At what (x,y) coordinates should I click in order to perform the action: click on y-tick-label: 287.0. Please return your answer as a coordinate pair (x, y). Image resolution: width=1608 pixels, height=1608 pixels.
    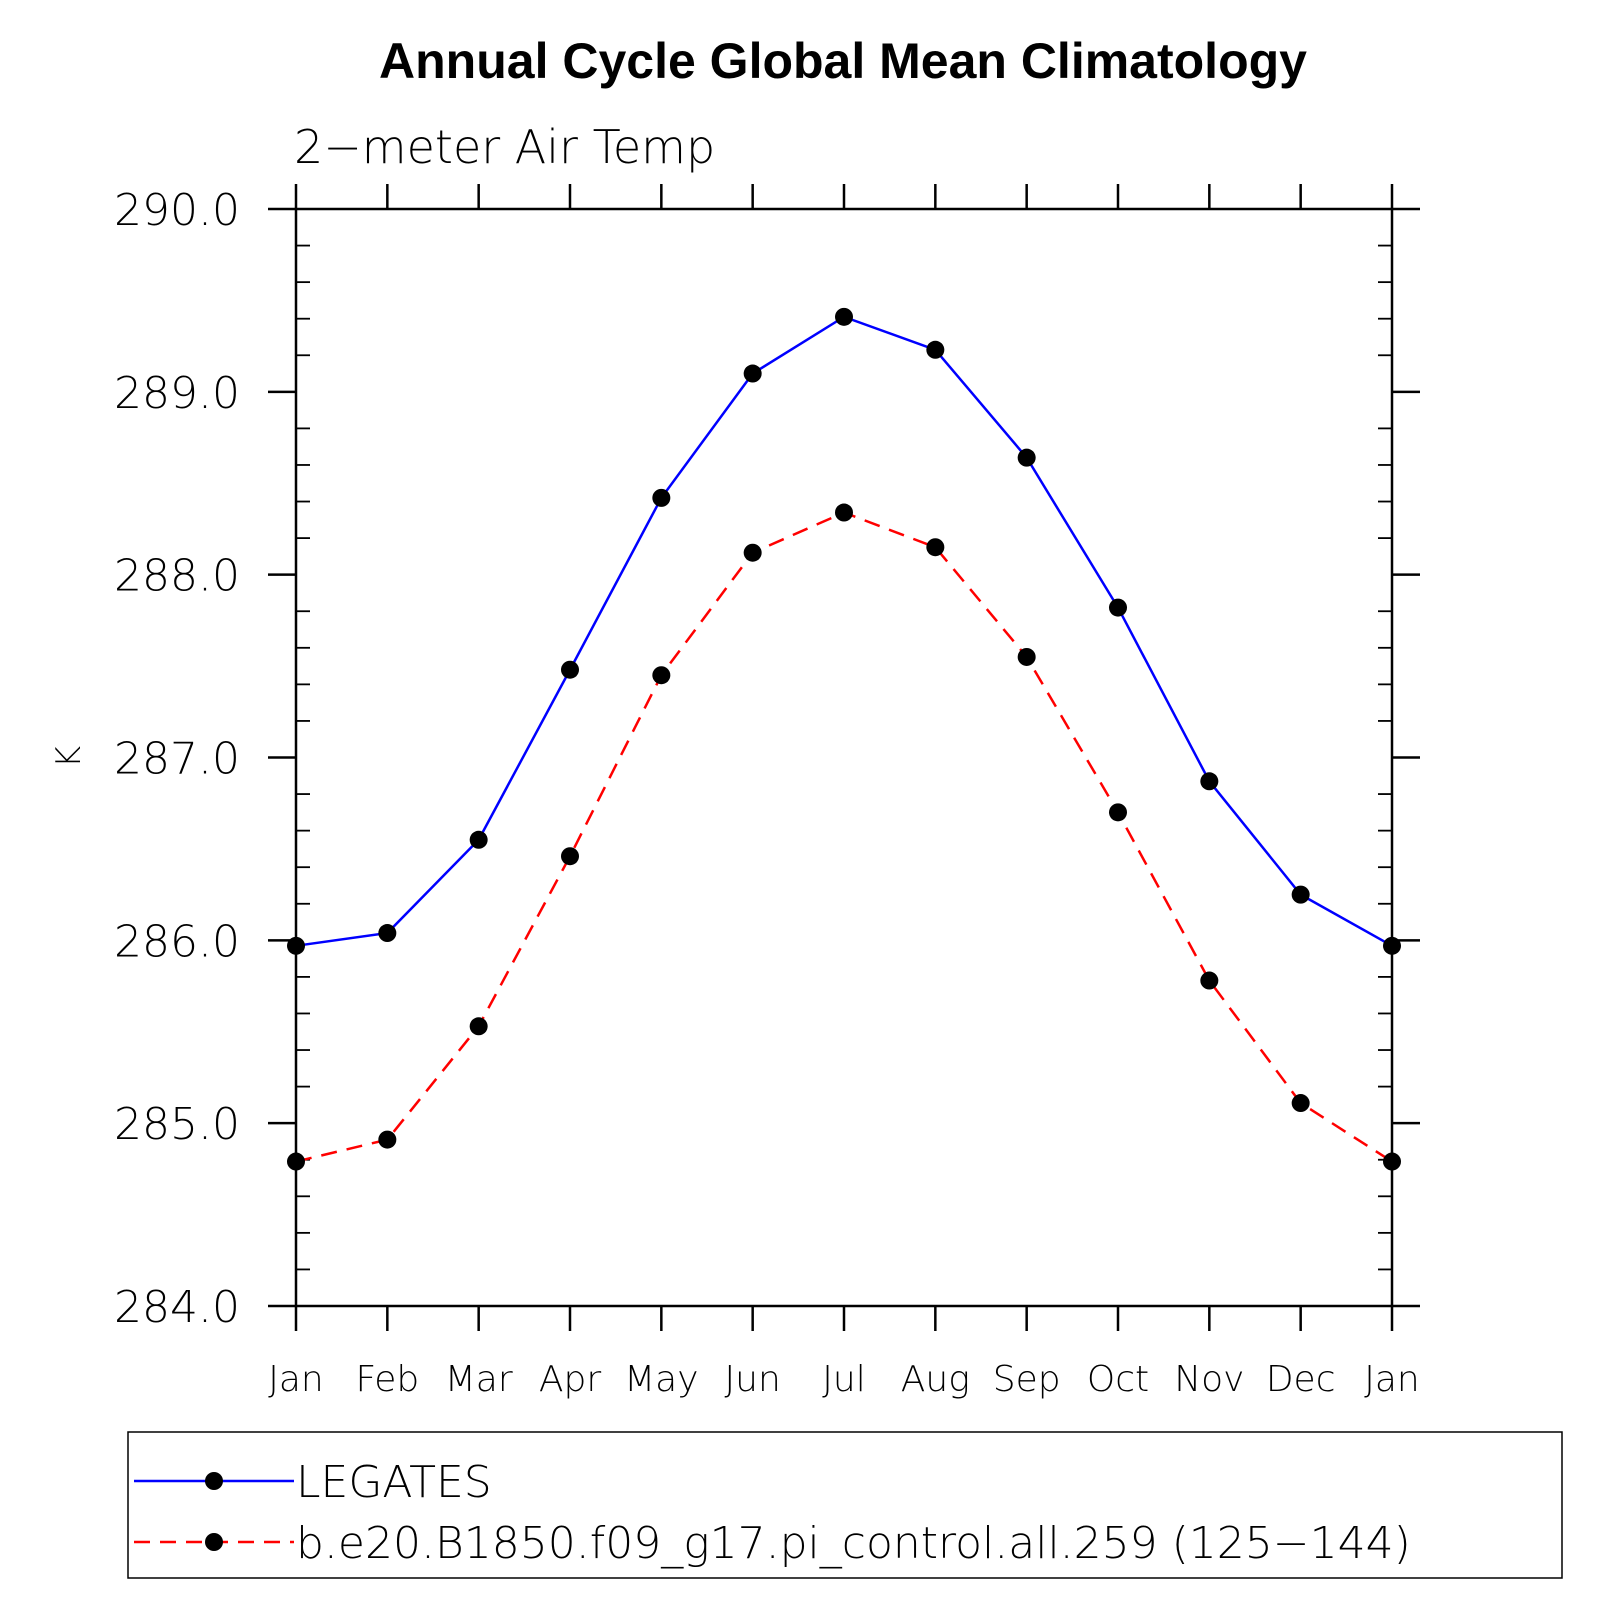
    Looking at the image, I should click on (177, 759).